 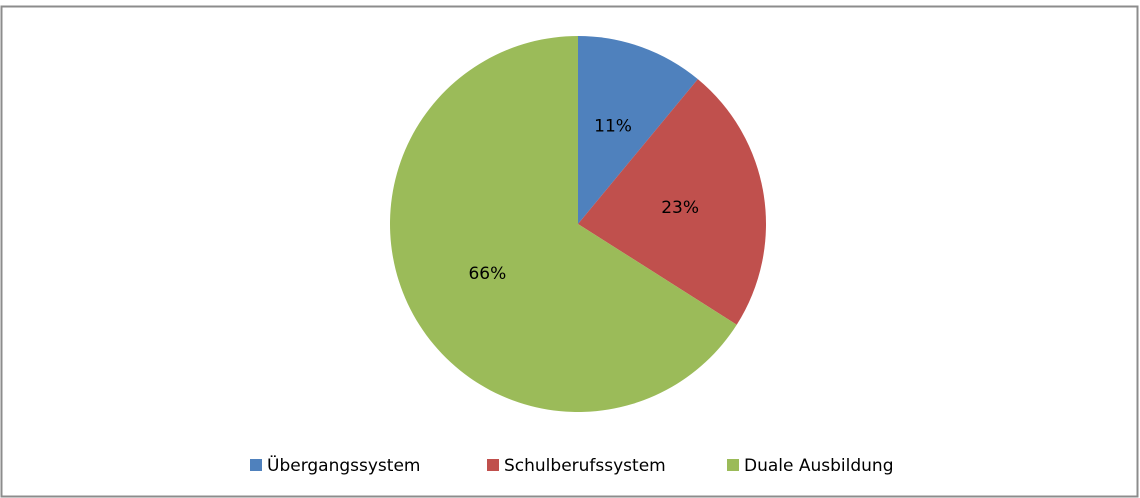 What do you see at coordinates (487, 274) in the screenshot?
I see `data-label: 66%` at bounding box center [487, 274].